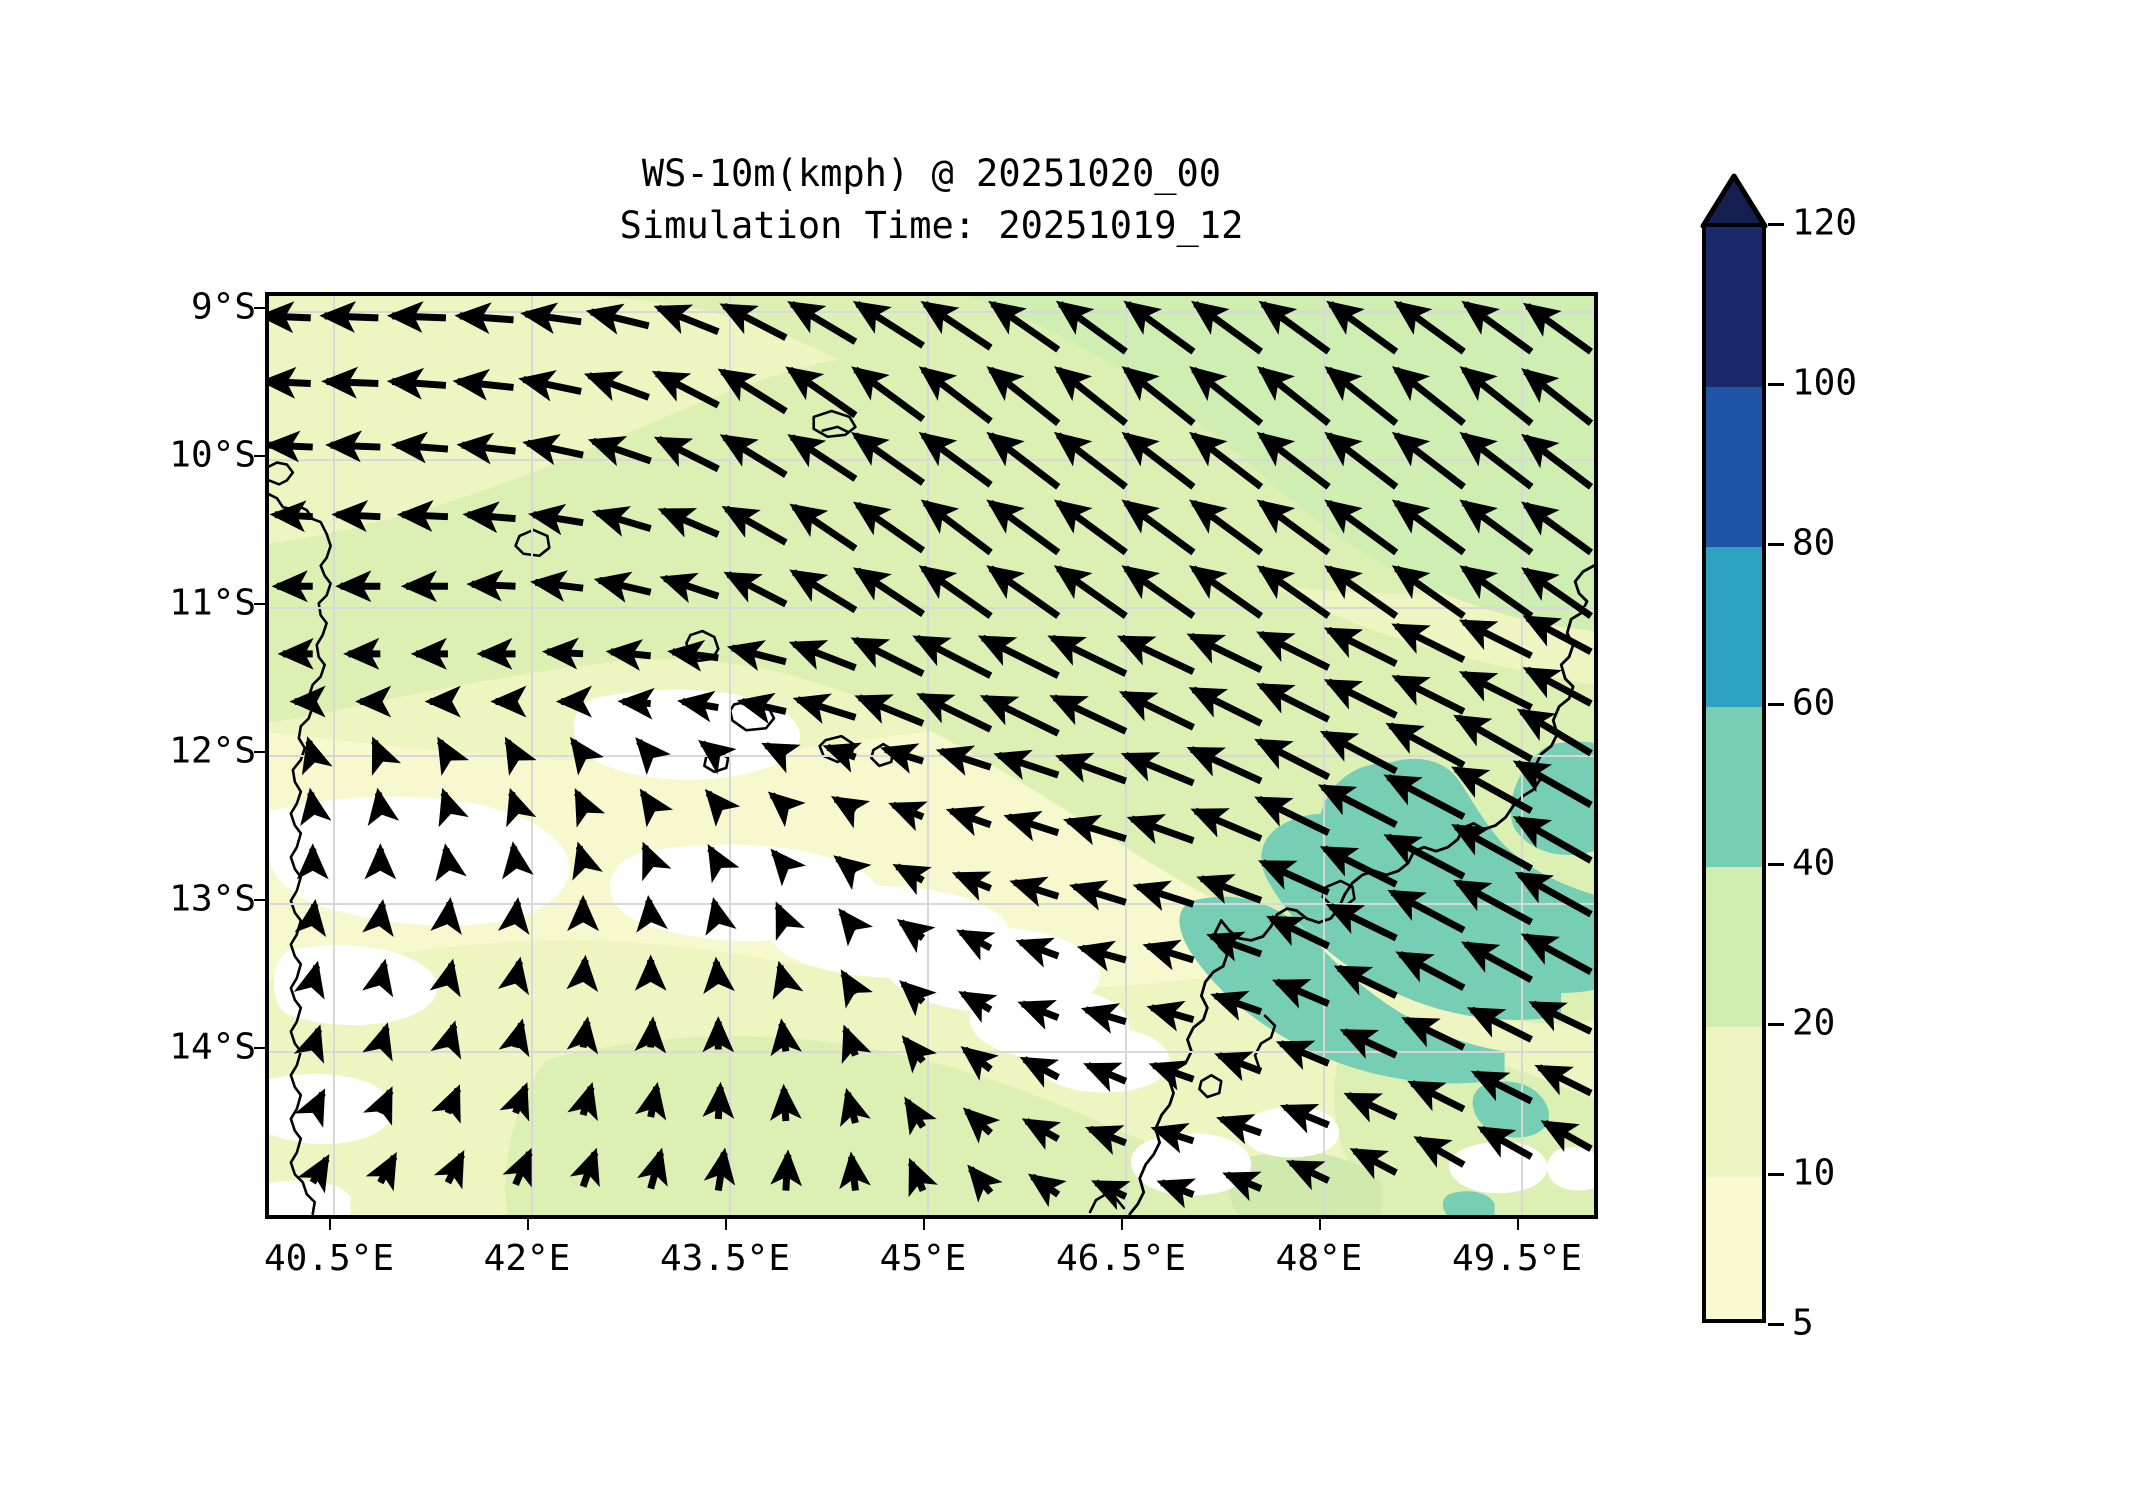  What do you see at coordinates (1825, 223) in the screenshot?
I see `colorbar-label: 120` at bounding box center [1825, 223].